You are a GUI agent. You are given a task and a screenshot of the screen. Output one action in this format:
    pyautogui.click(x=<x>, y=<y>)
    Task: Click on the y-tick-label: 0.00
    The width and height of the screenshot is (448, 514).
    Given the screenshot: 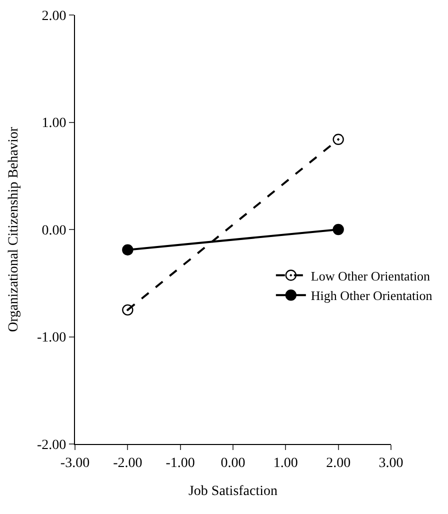 What is the action you would take?
    pyautogui.click(x=54, y=230)
    